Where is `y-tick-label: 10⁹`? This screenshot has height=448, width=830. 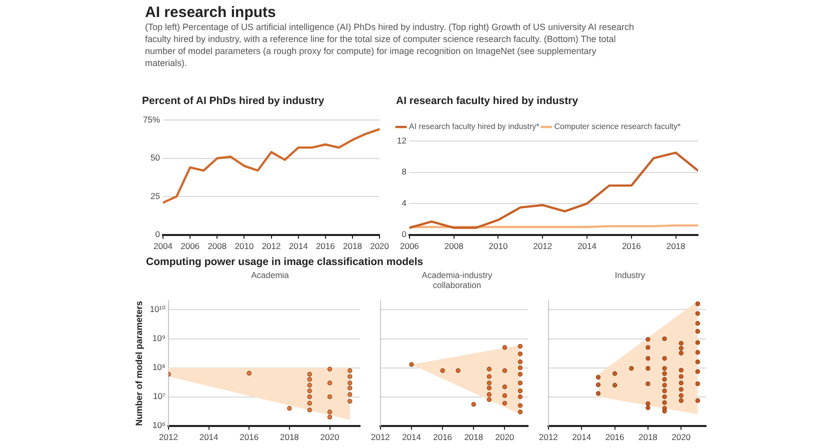 y-tick-label: 10⁹ is located at coordinates (159, 338).